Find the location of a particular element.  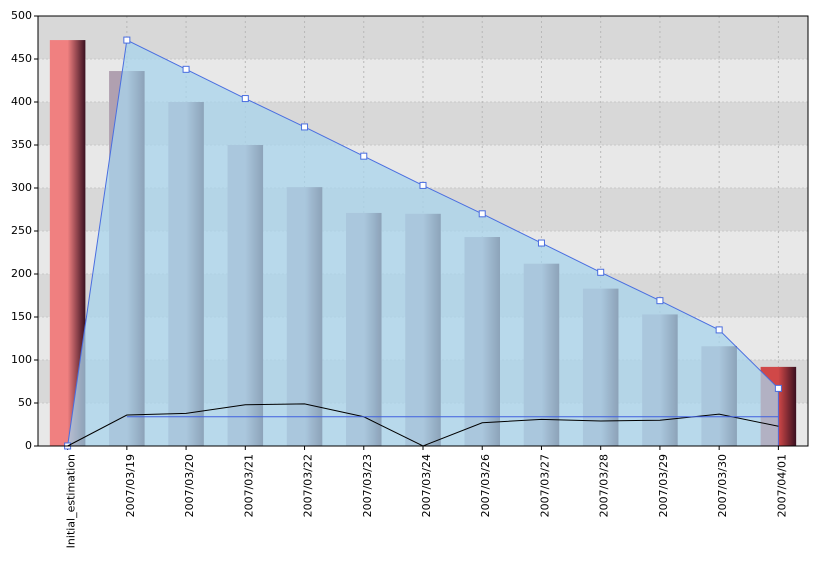

x-tick-label: 2007/03/20 is located at coordinates (189, 485).